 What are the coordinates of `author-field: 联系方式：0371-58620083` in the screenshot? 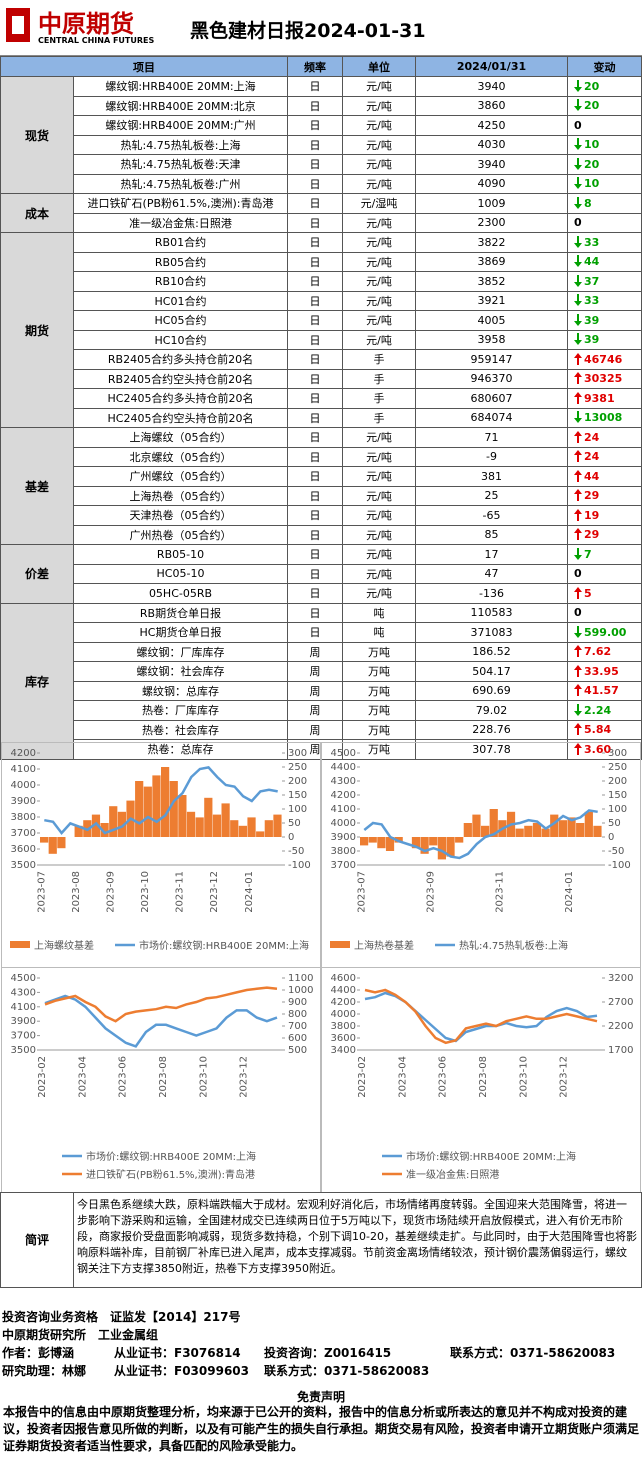 It's located at (347, 1371).